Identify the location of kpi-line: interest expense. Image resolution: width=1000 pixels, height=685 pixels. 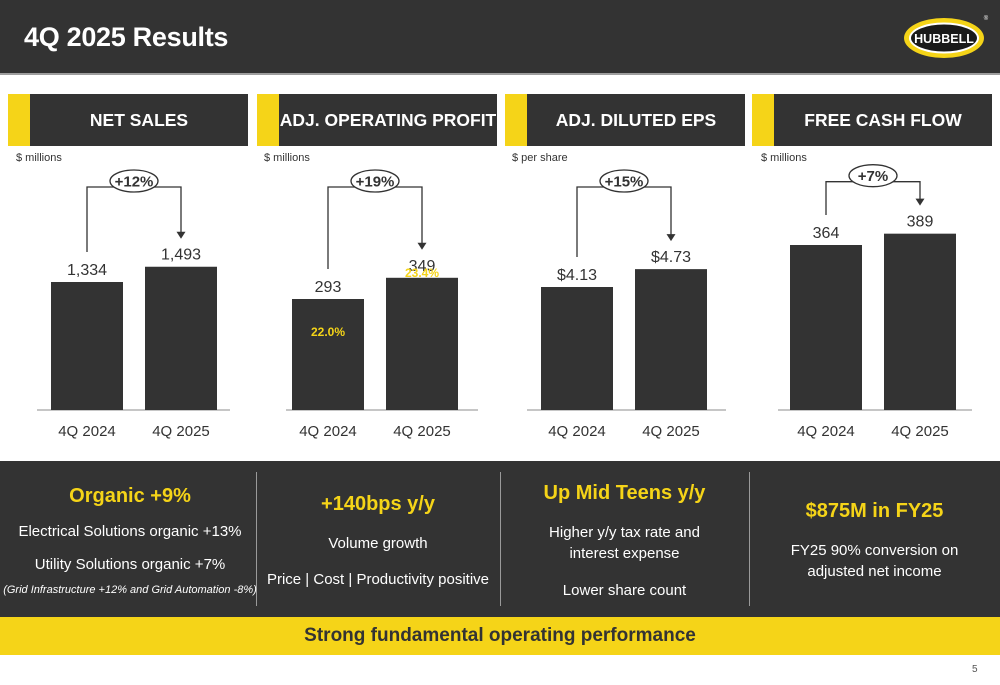
(624, 553).